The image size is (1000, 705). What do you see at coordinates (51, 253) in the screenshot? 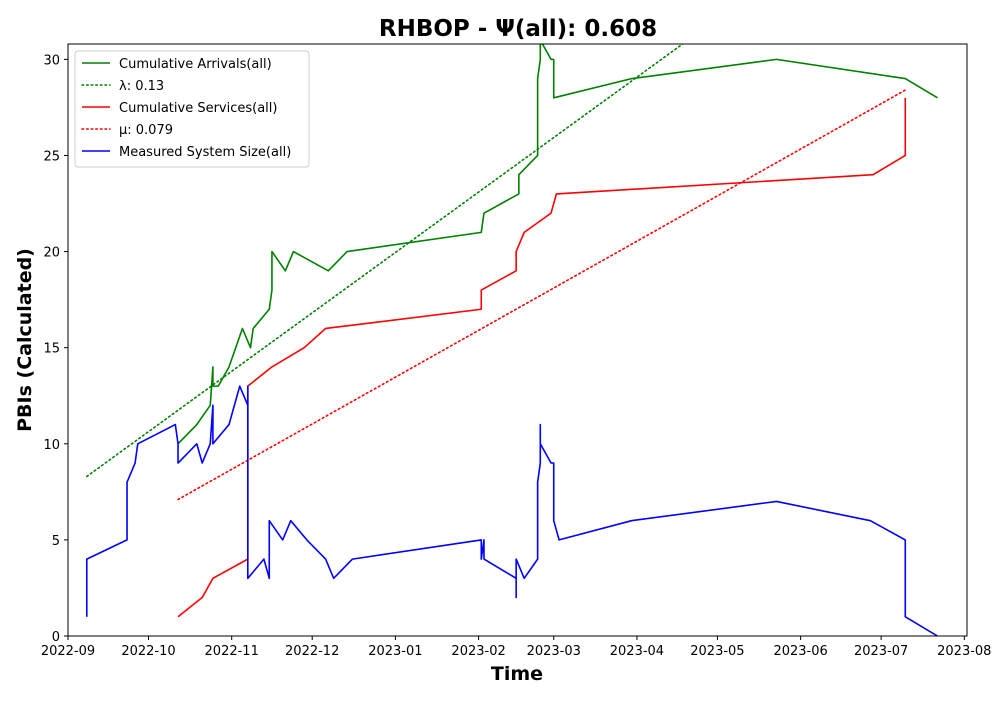
I see `y-tick-label: 20` at bounding box center [51, 253].